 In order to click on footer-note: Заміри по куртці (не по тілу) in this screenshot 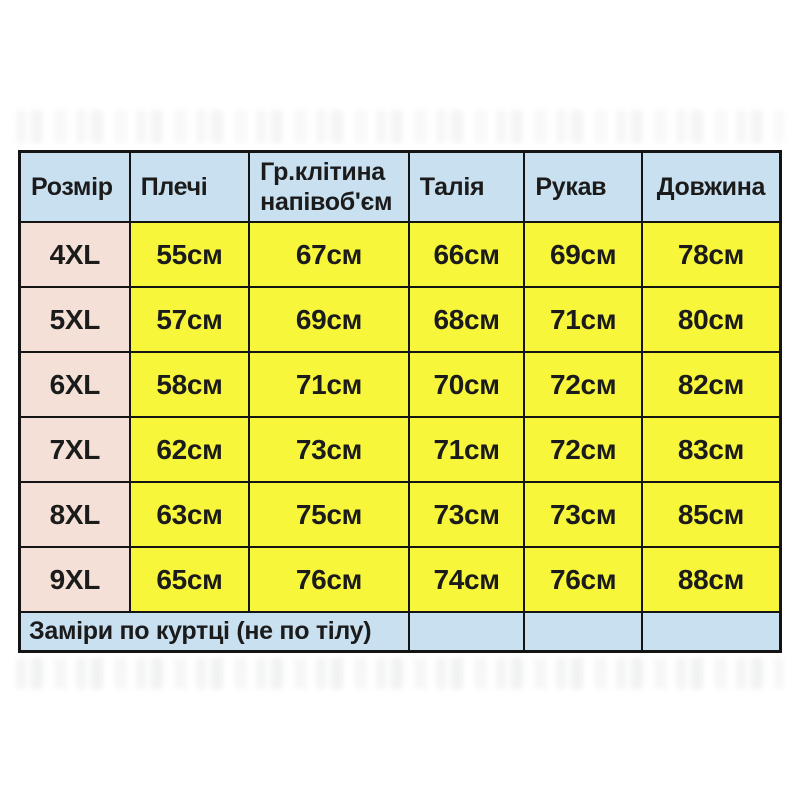, I will do `click(214, 631)`.